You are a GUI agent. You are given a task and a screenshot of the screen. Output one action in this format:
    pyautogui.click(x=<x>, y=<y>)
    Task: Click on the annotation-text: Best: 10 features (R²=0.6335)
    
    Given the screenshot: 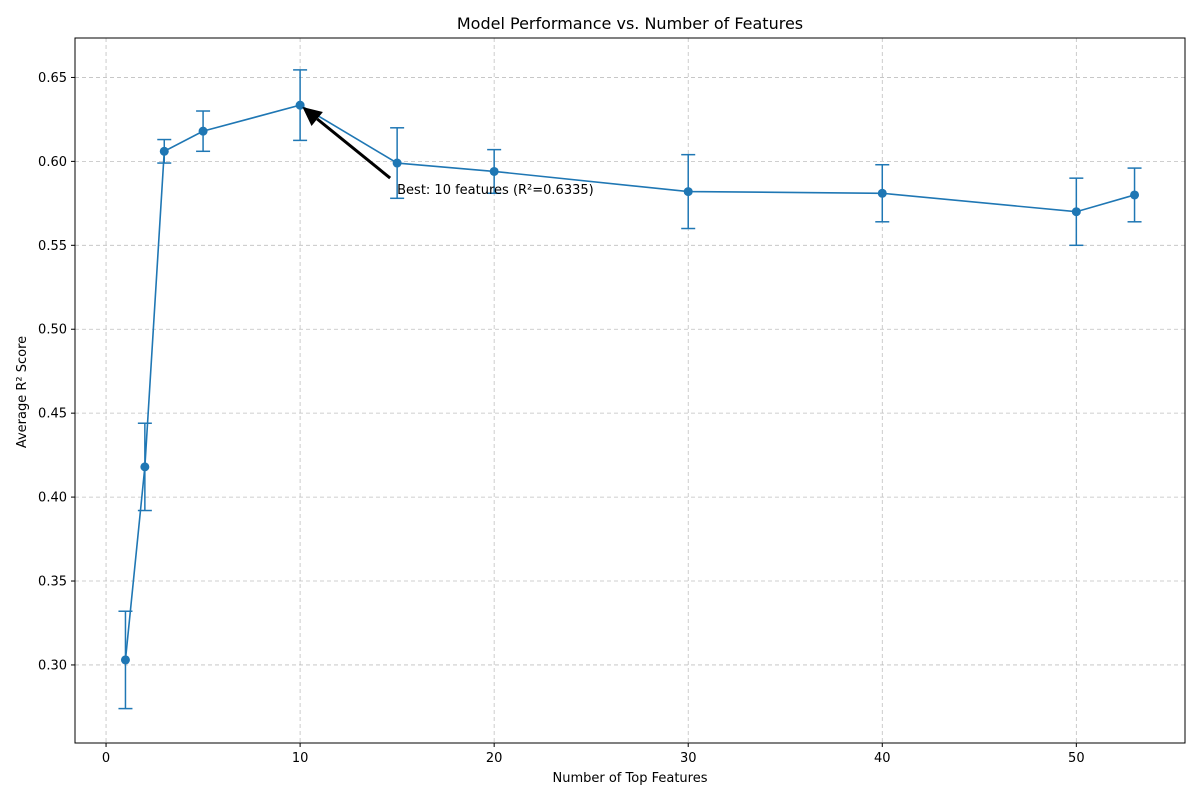 What is the action you would take?
    pyautogui.click(x=495, y=190)
    